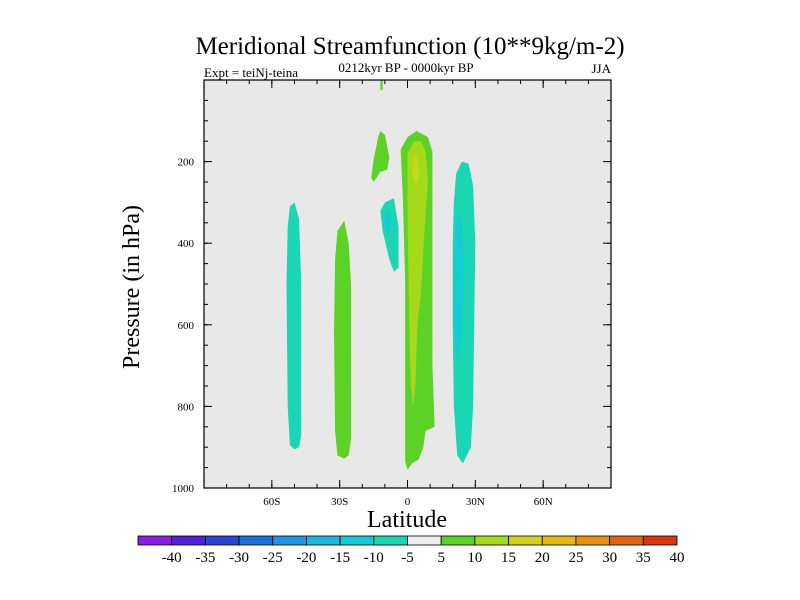  Describe the element at coordinates (186, 326) in the screenshot. I see `y-tick-label: 600` at that location.